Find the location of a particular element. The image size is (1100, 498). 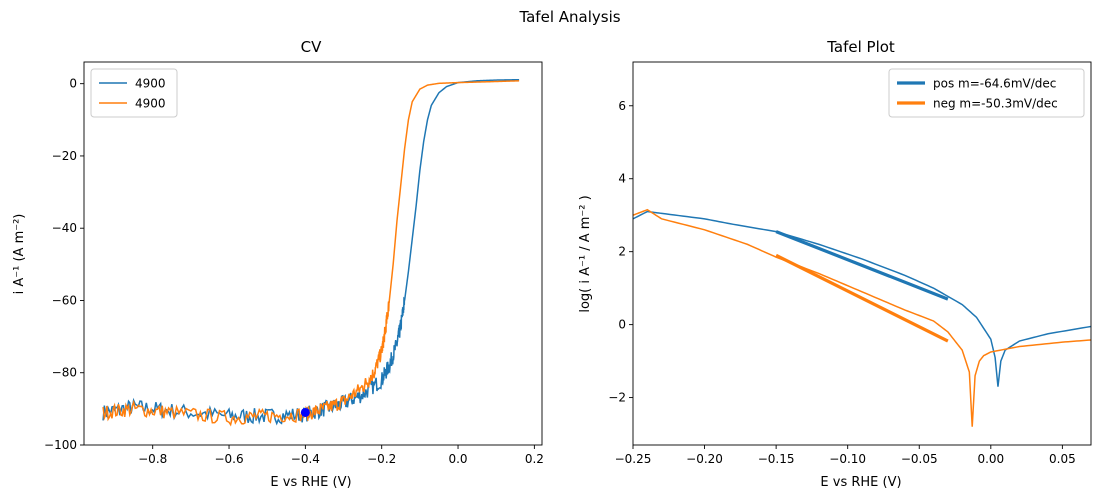

suptitle: Tafel Analysis is located at coordinates (569, 17).